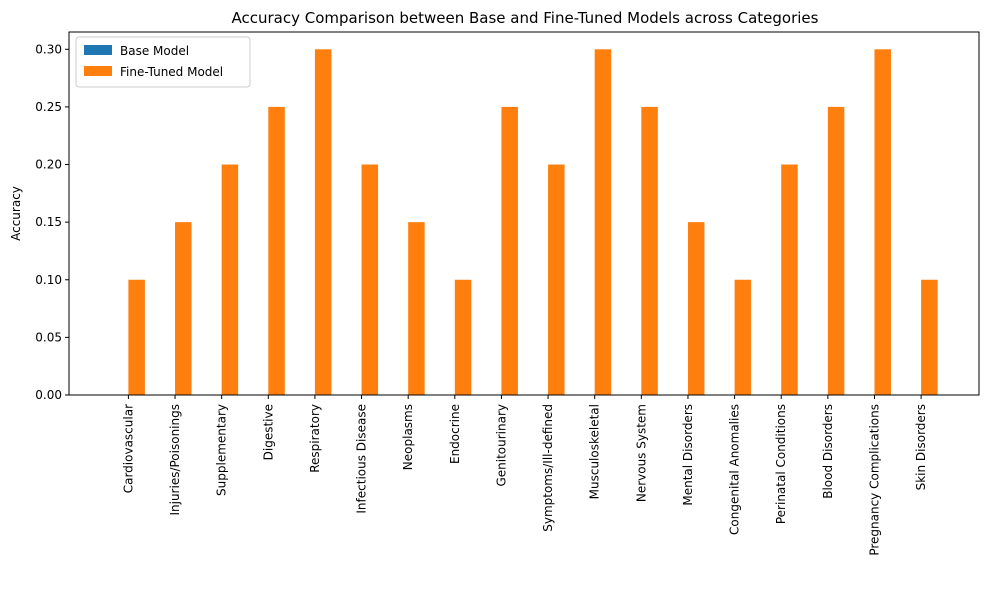 The height and width of the screenshot is (590, 989). I want to click on legend: Base Model Fine-Tuned Model, so click(163, 62).